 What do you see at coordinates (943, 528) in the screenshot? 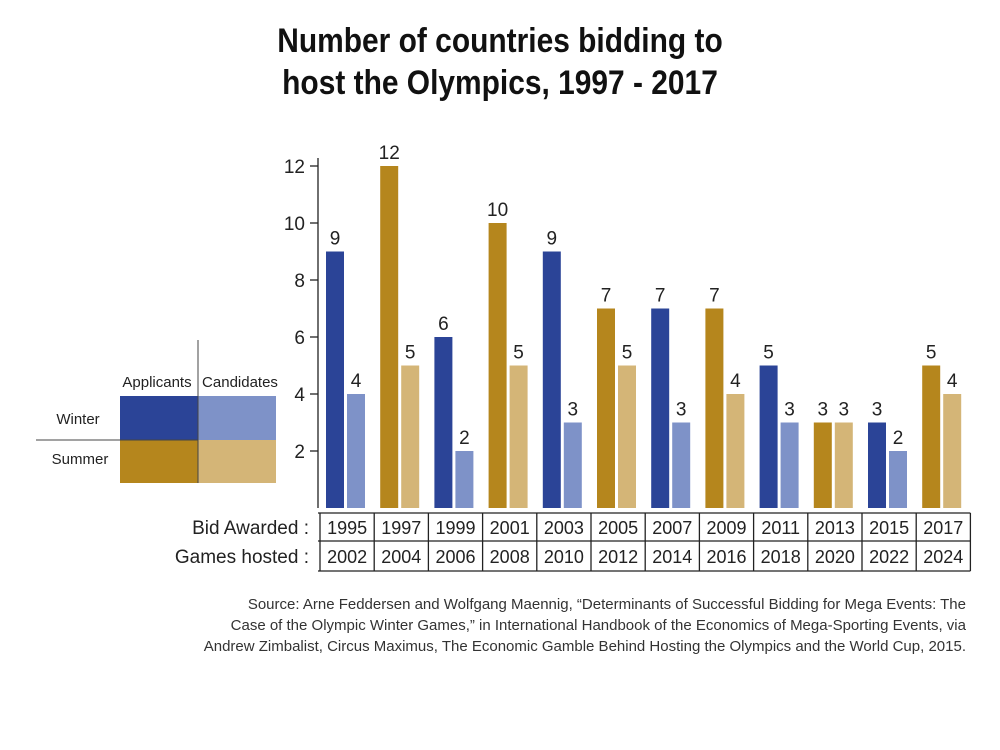
I see `x-tick-label-bid: 2017` at bounding box center [943, 528].